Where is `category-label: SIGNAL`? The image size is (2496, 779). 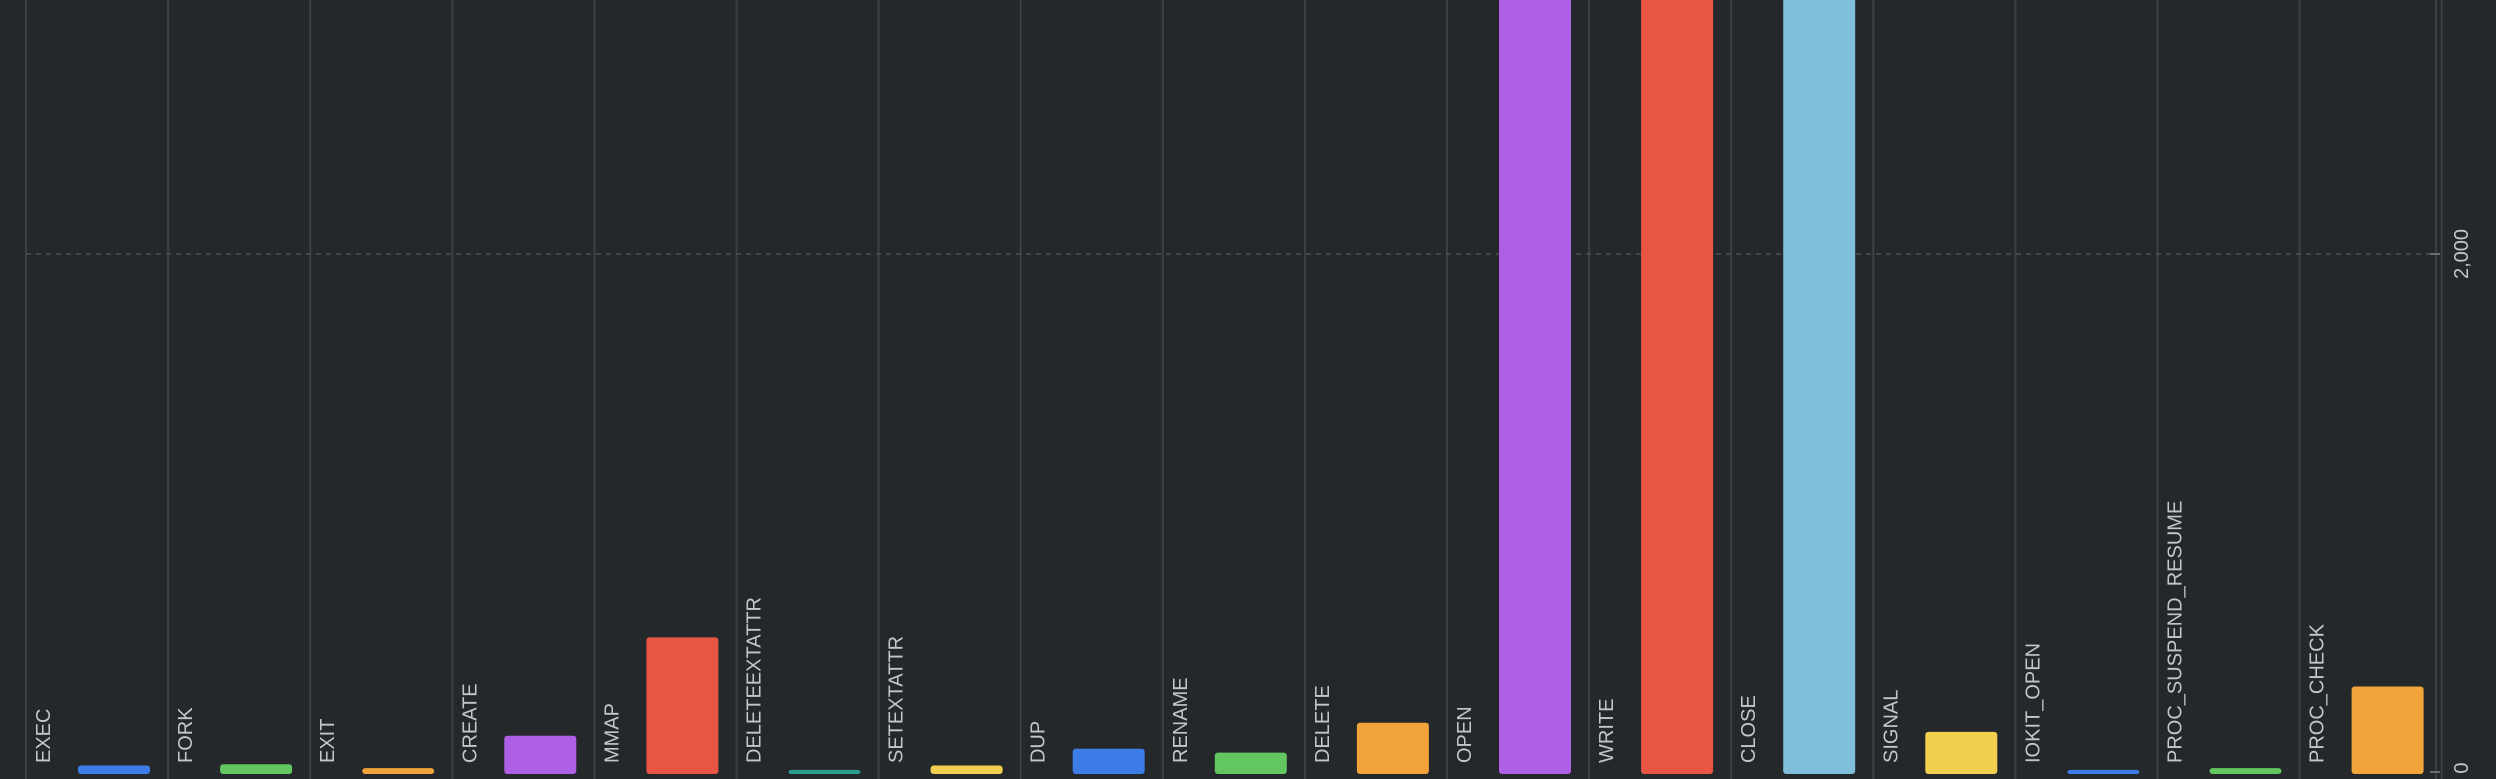
category-label: SIGNAL is located at coordinates (1891, 726).